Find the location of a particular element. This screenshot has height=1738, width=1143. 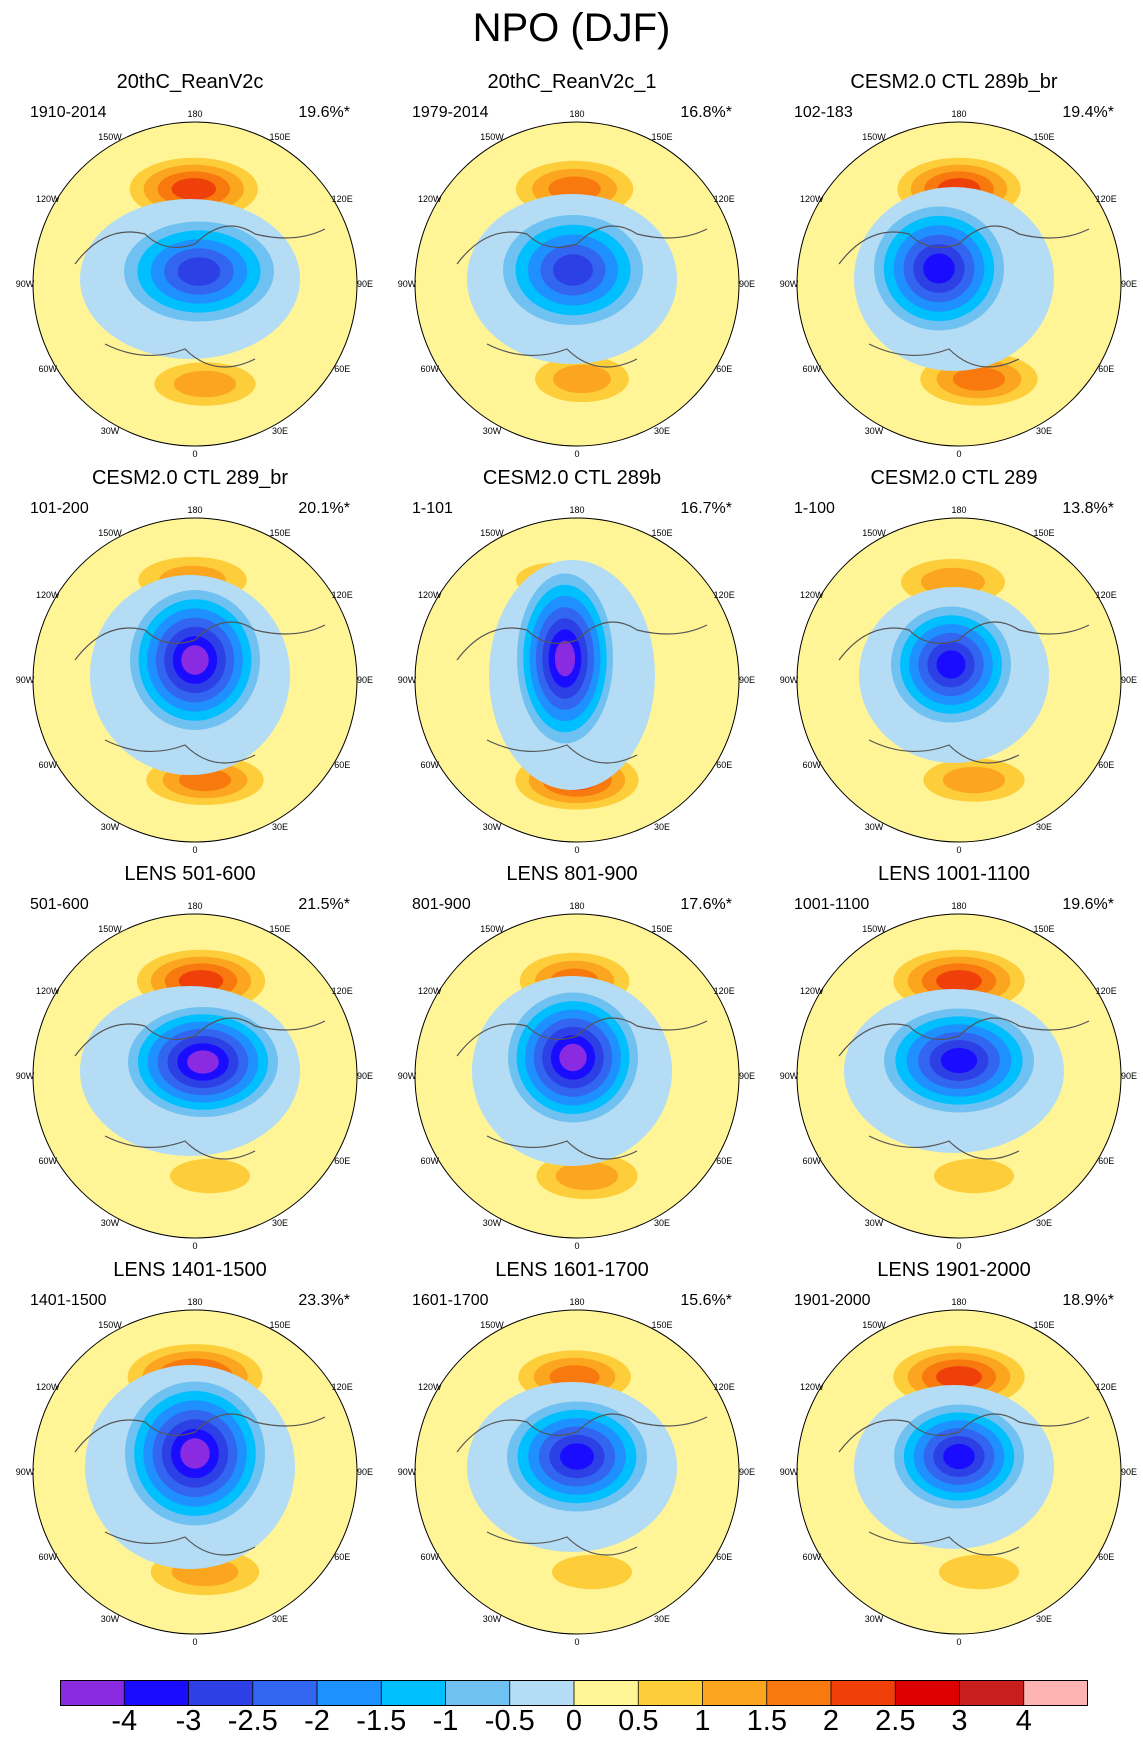

period-label: 501-600 is located at coordinates (59, 904).